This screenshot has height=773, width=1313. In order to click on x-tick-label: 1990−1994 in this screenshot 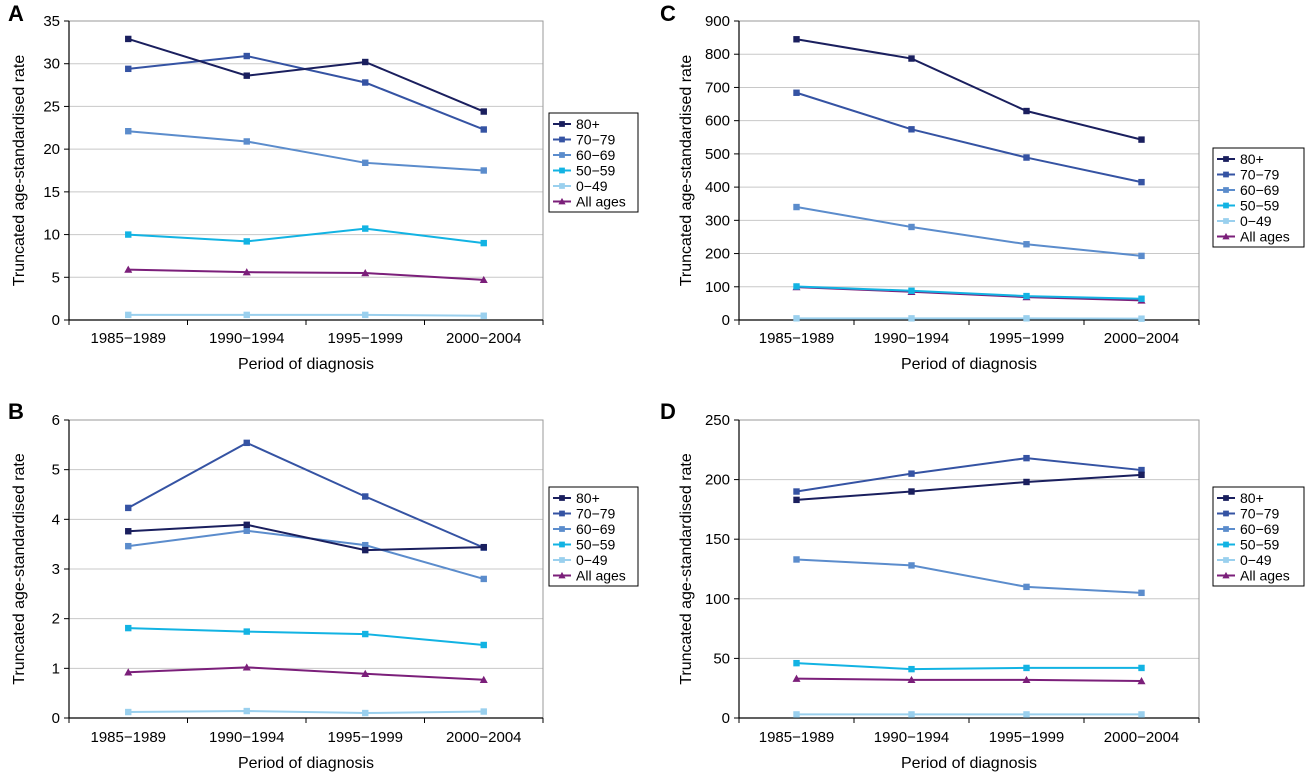, I will do `click(912, 338)`.